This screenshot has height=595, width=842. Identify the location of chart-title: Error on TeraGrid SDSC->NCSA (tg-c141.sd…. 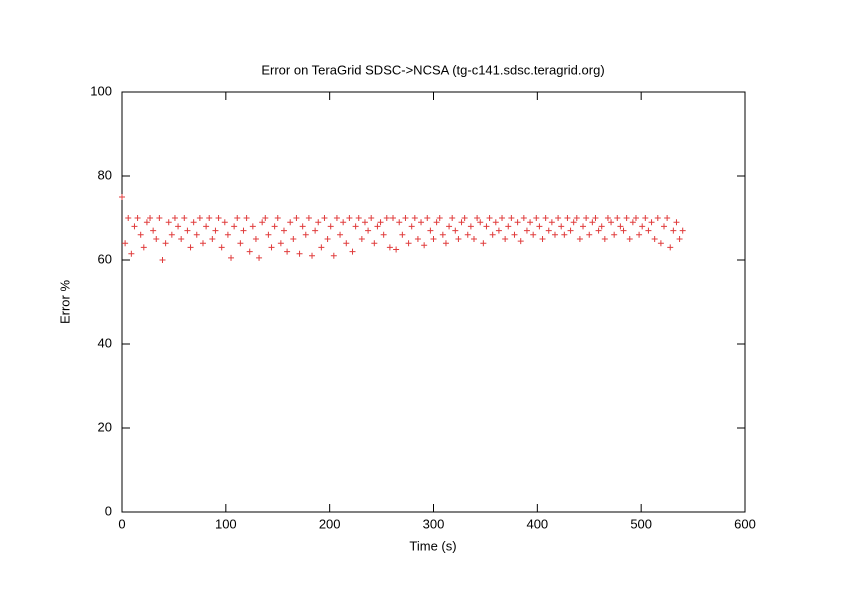
(432, 69).